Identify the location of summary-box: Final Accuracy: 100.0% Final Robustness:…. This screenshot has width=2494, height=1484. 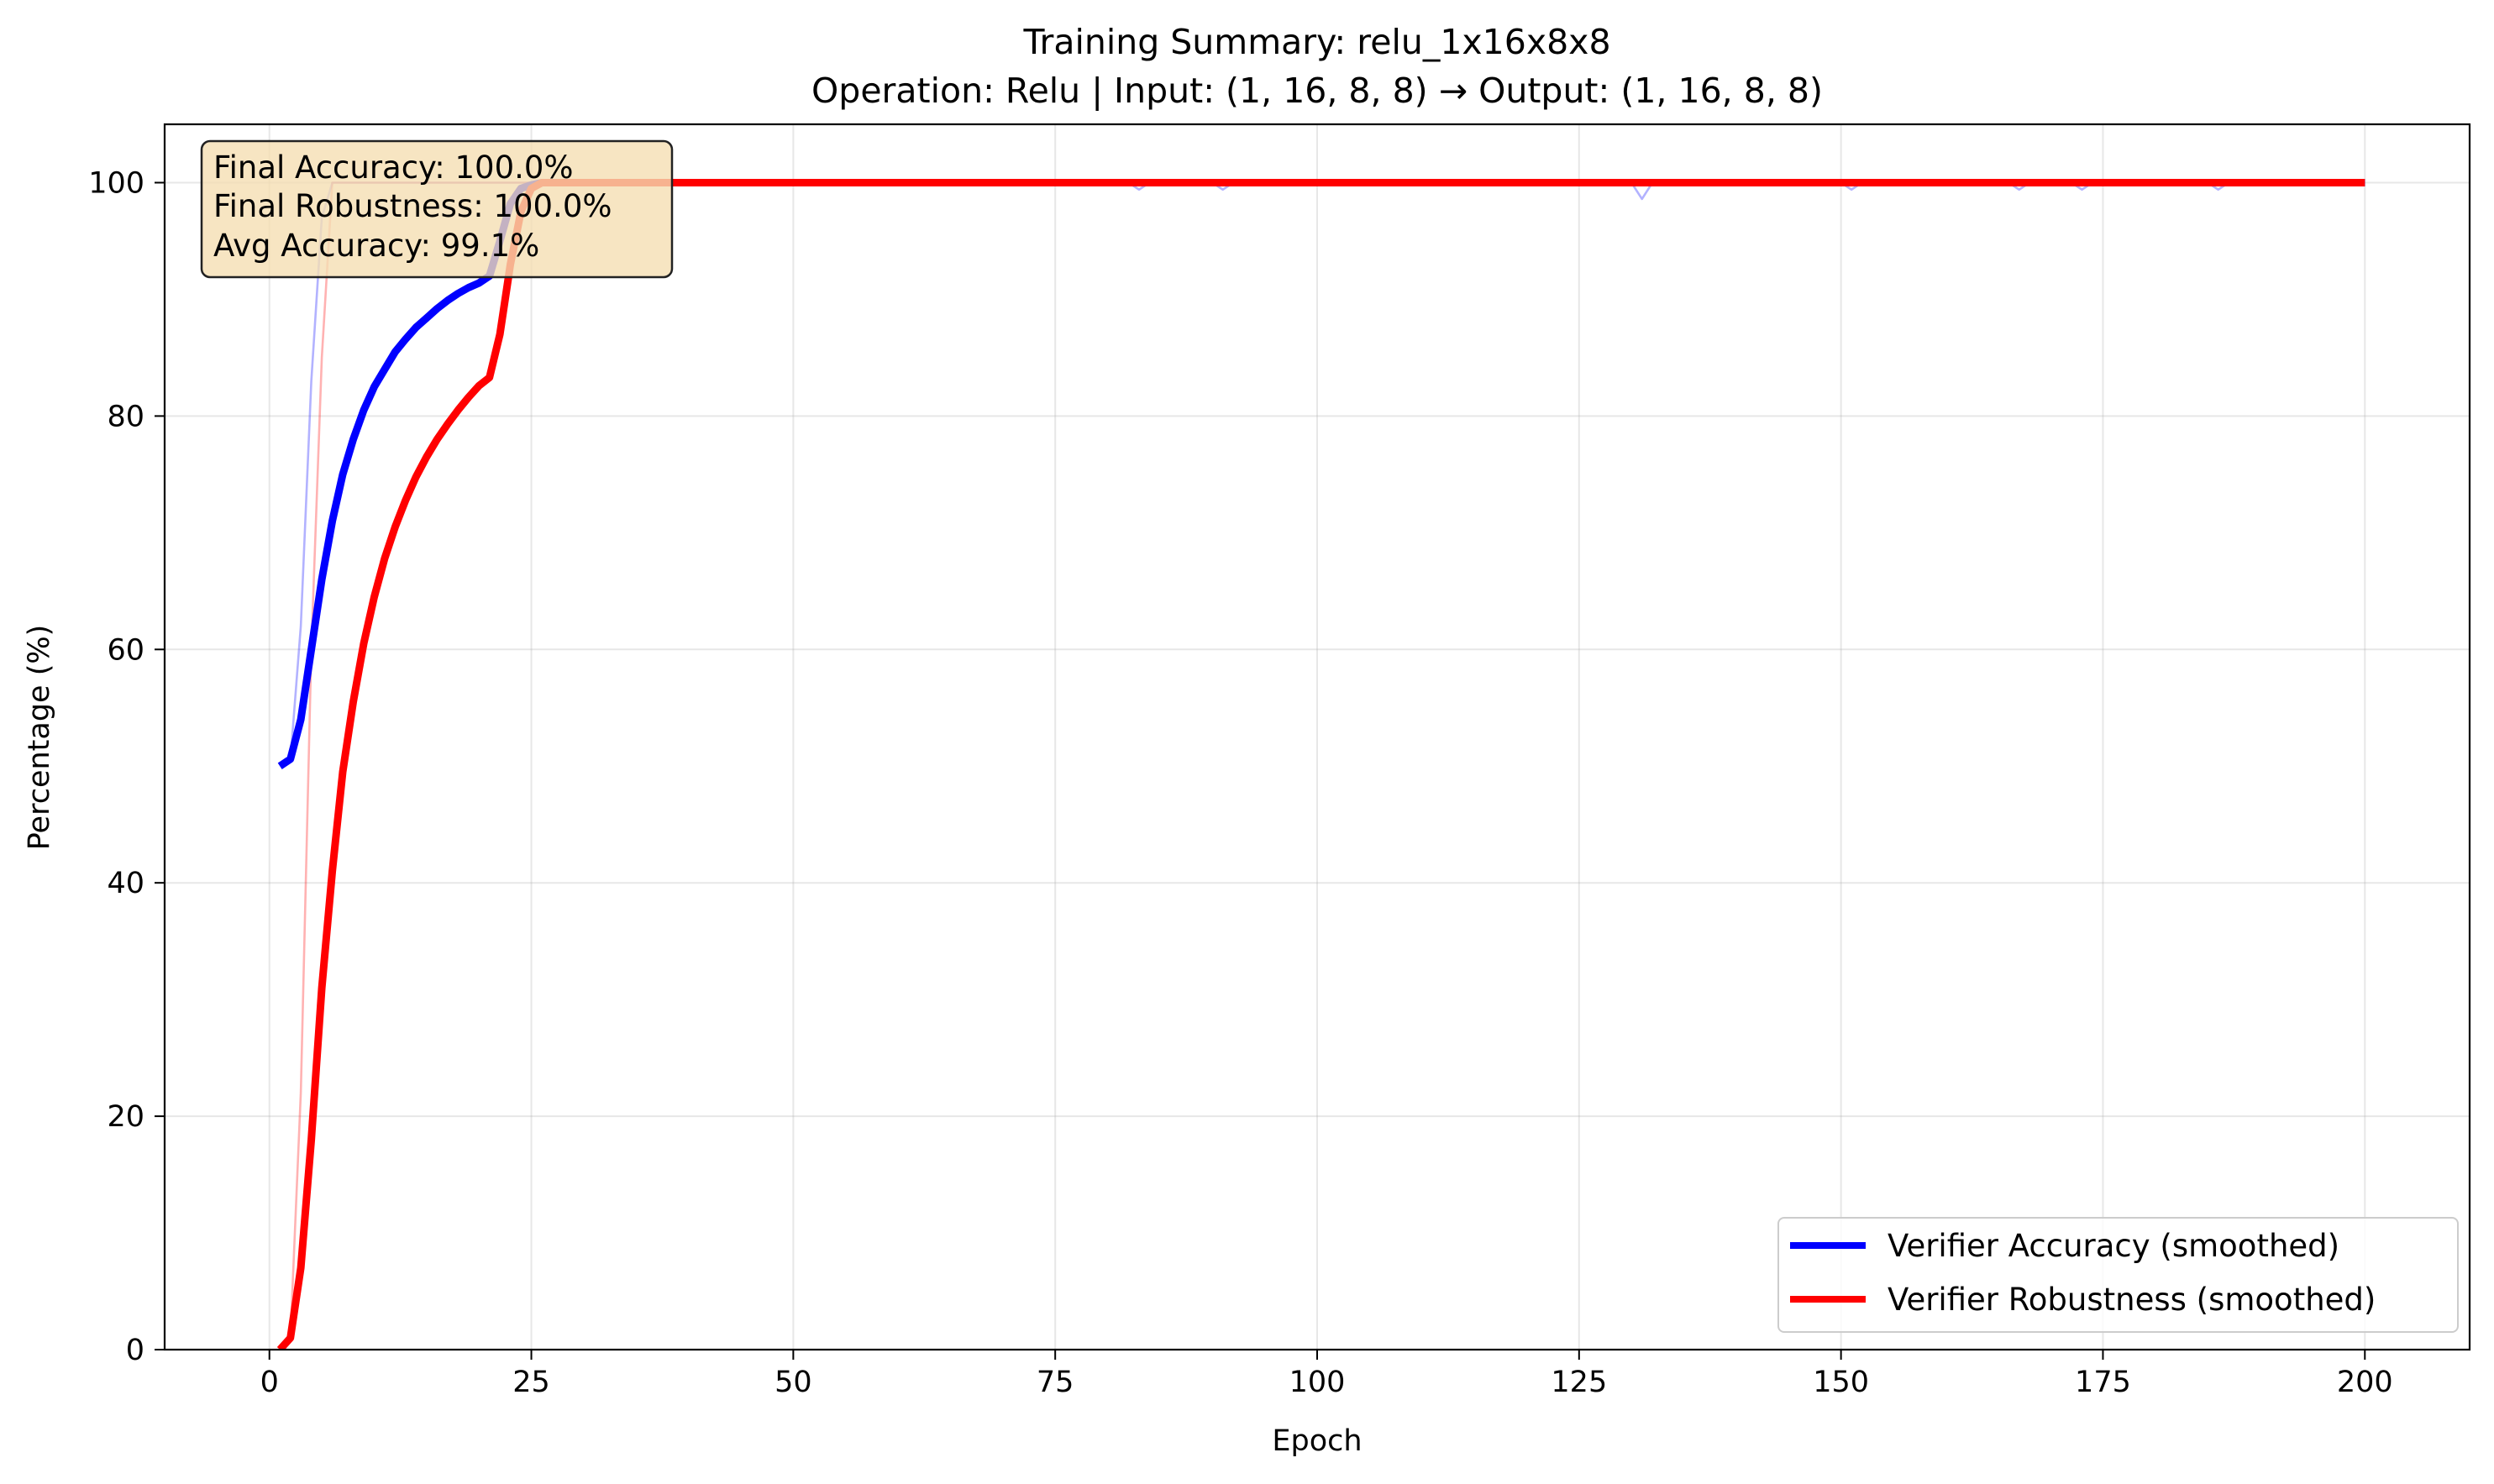
(437, 209).